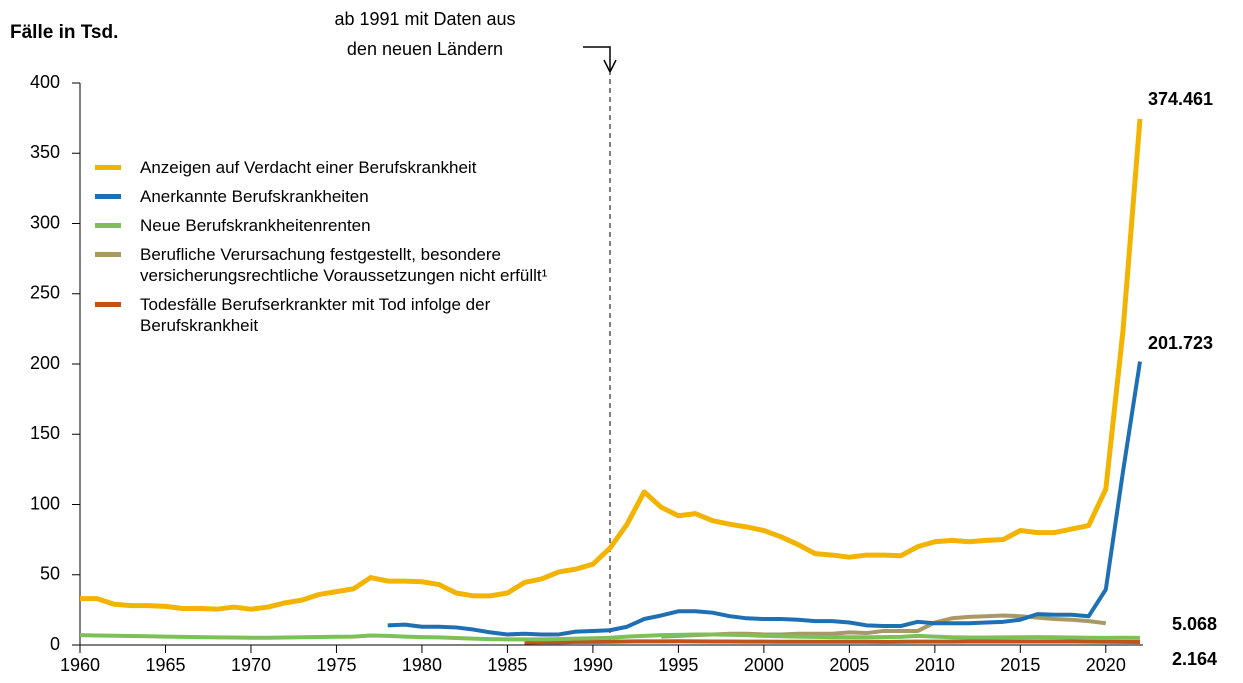 This screenshot has height=683, width=1243. I want to click on x-tick-label: 2005, so click(849, 665).